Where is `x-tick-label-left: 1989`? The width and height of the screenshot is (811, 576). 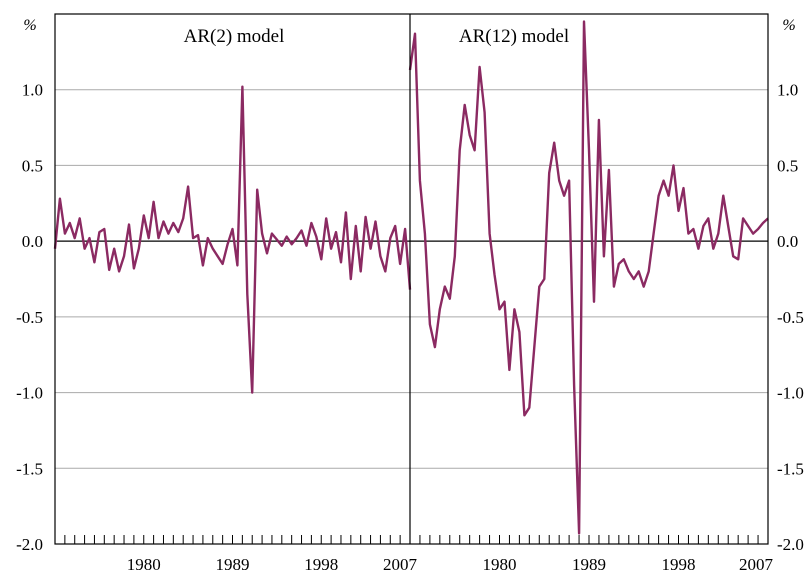 x-tick-label-left: 1989 is located at coordinates (233, 564).